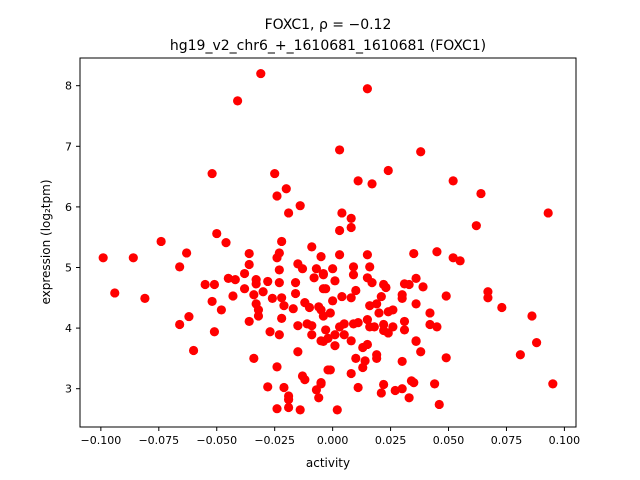  What do you see at coordinates (72, 238) in the screenshot?
I see `y-axis-ticks: 3 4 5 6 7 8` at bounding box center [72, 238].